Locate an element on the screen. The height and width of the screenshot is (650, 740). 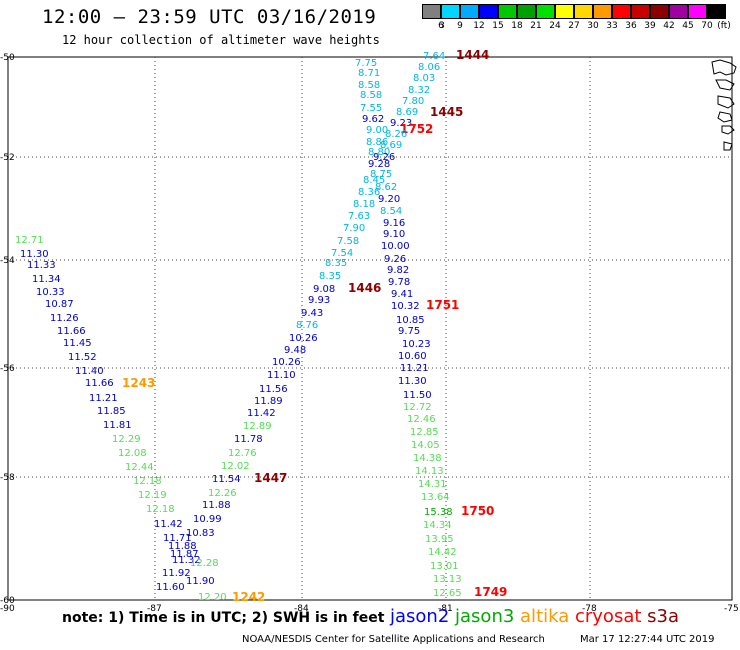
wave-height-value: 11.50 is located at coordinates (417, 395).